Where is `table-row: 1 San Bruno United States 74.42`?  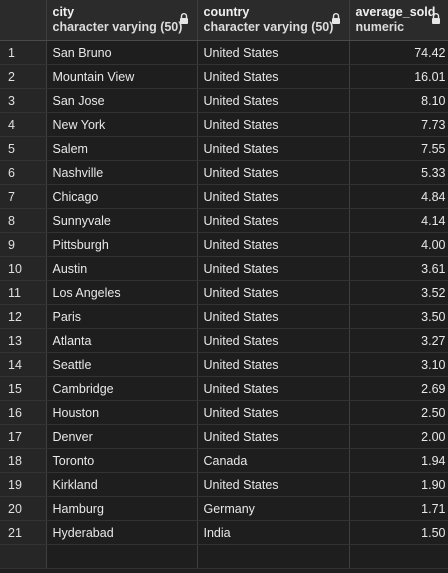 table-row: 1 San Bruno United States 74.42 is located at coordinates (224, 52).